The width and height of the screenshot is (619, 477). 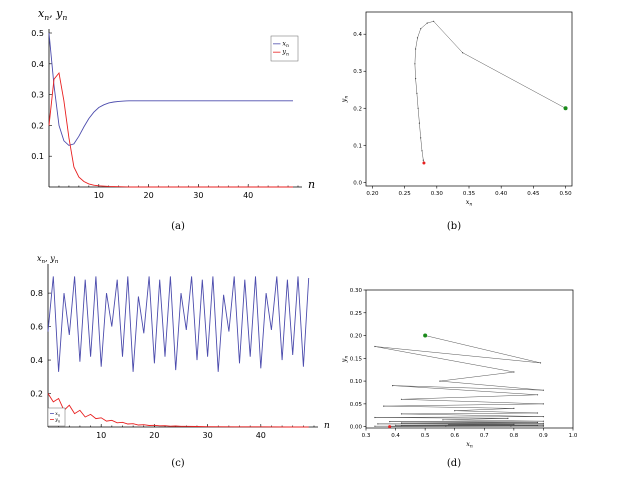 What do you see at coordinates (356, 314) in the screenshot?
I see `y-tick-label: 0.25` at bounding box center [356, 314].